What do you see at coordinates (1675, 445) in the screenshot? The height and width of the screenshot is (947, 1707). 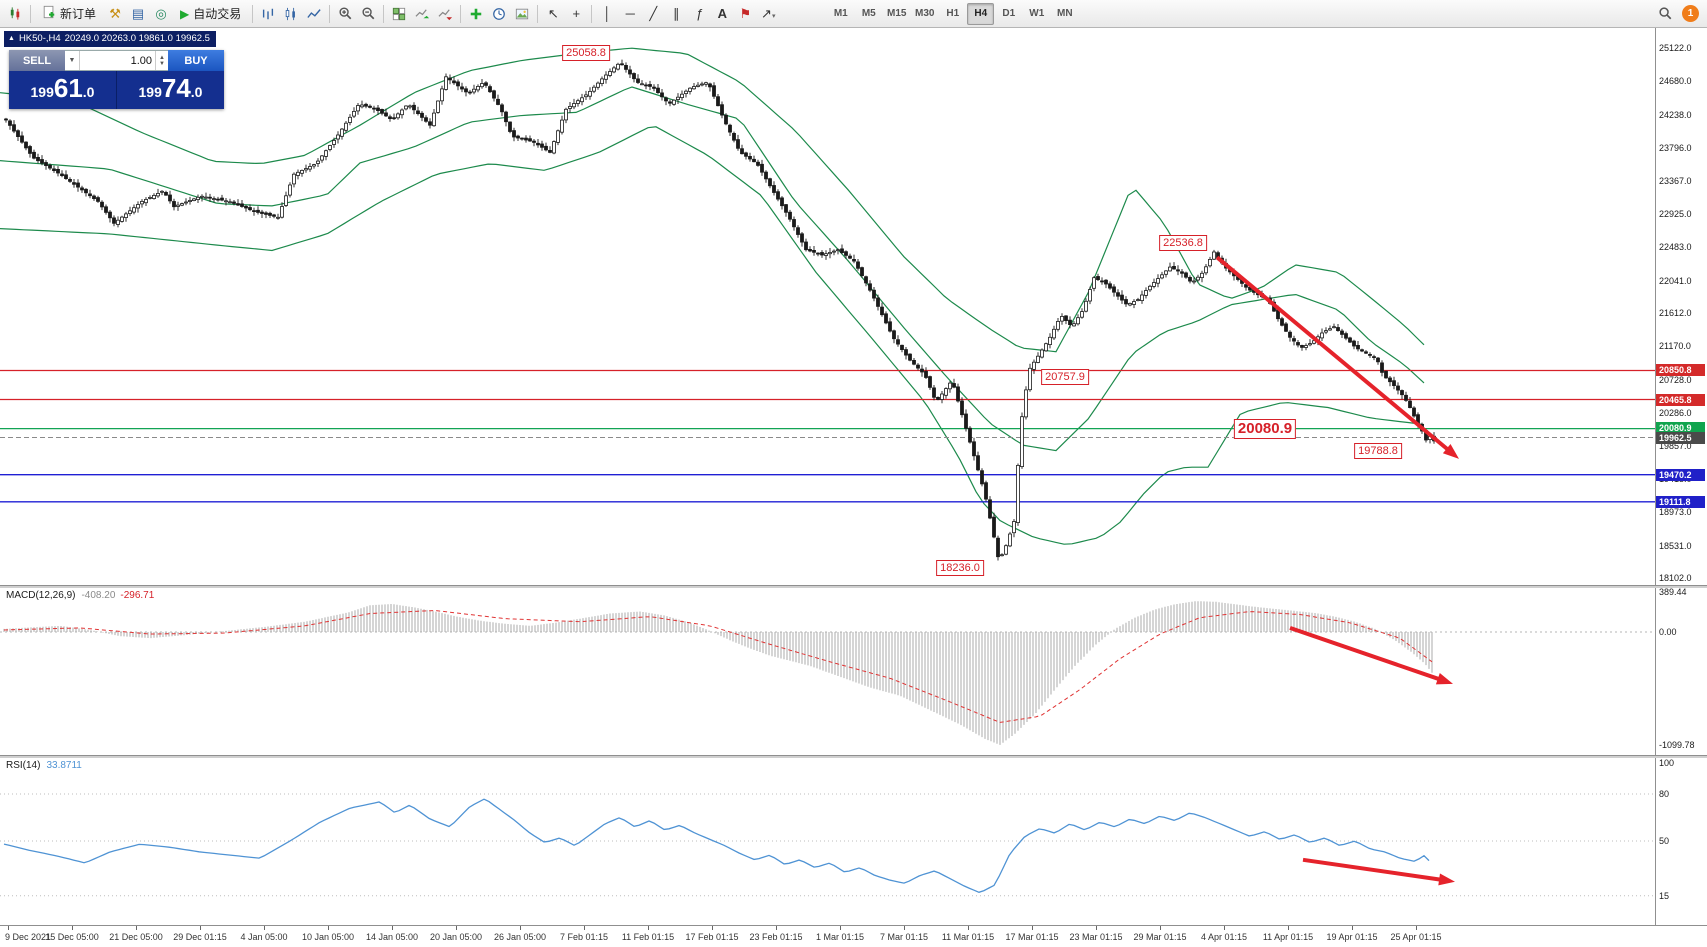 I see `price-axis-label: 19857.0` at bounding box center [1675, 445].